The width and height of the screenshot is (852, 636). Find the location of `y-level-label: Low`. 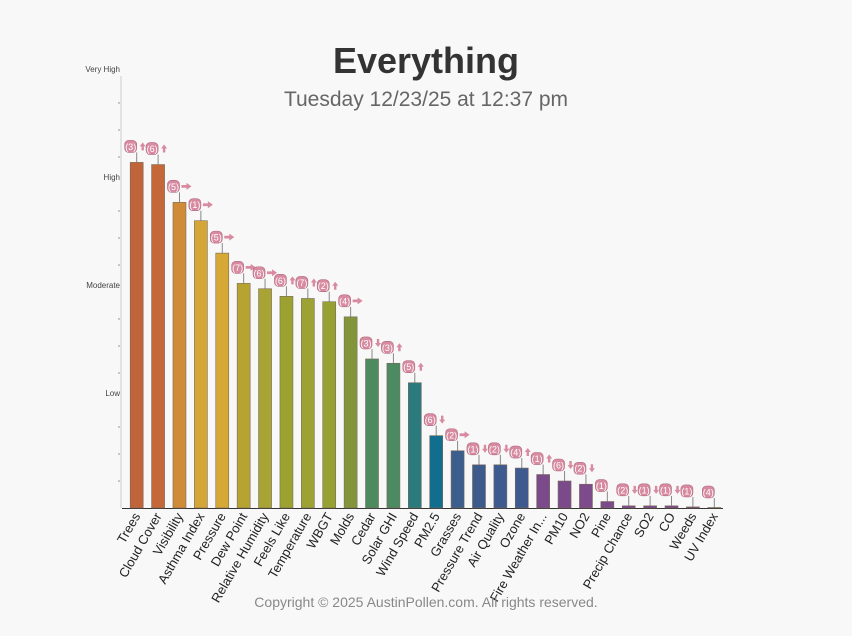

y-level-label: Low is located at coordinates (112, 393).